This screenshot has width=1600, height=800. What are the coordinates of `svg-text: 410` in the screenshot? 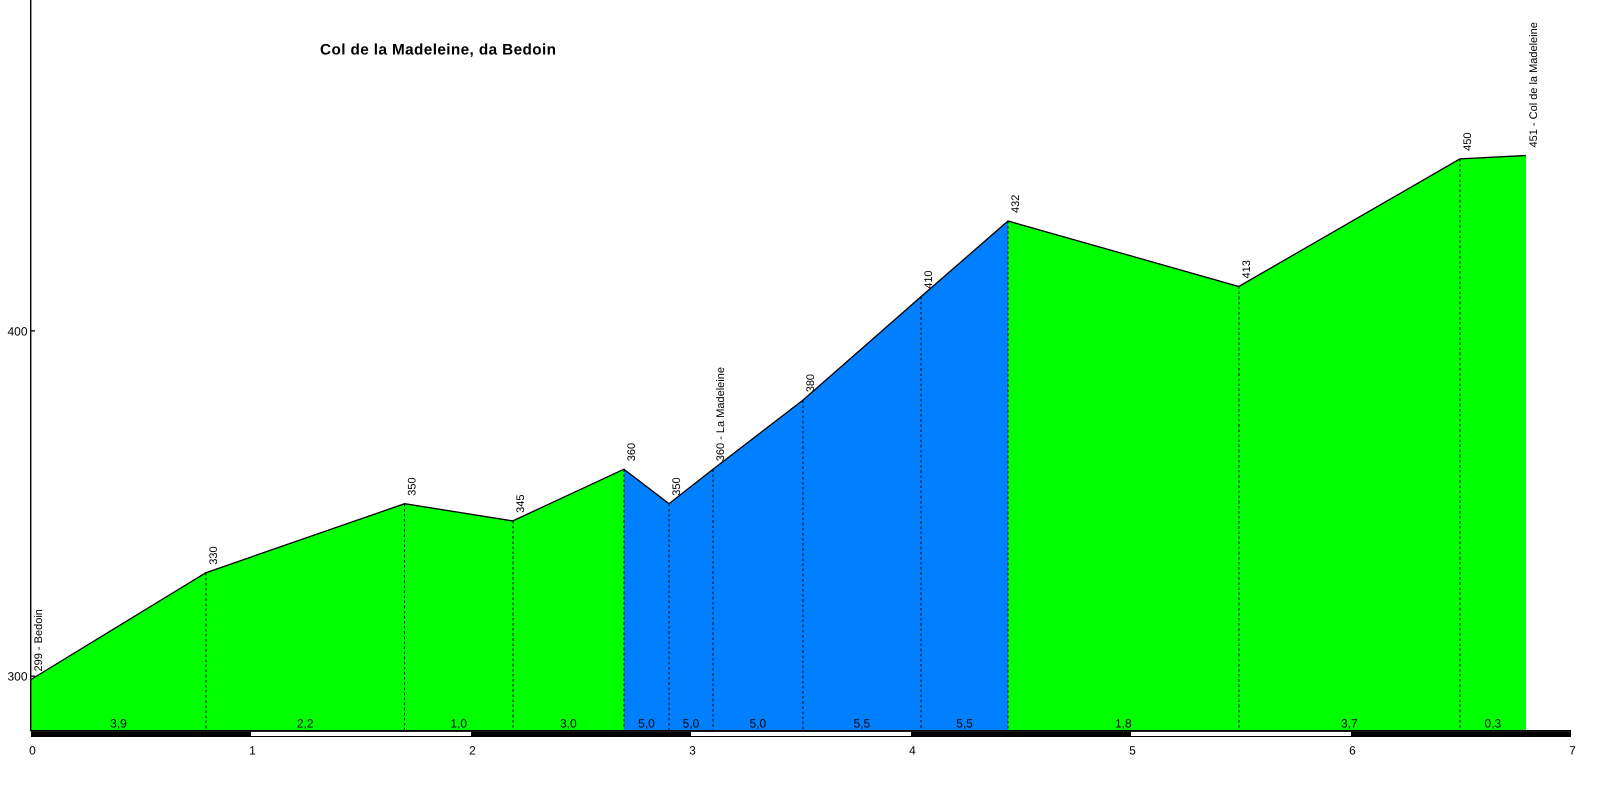 It's located at (929, 279).